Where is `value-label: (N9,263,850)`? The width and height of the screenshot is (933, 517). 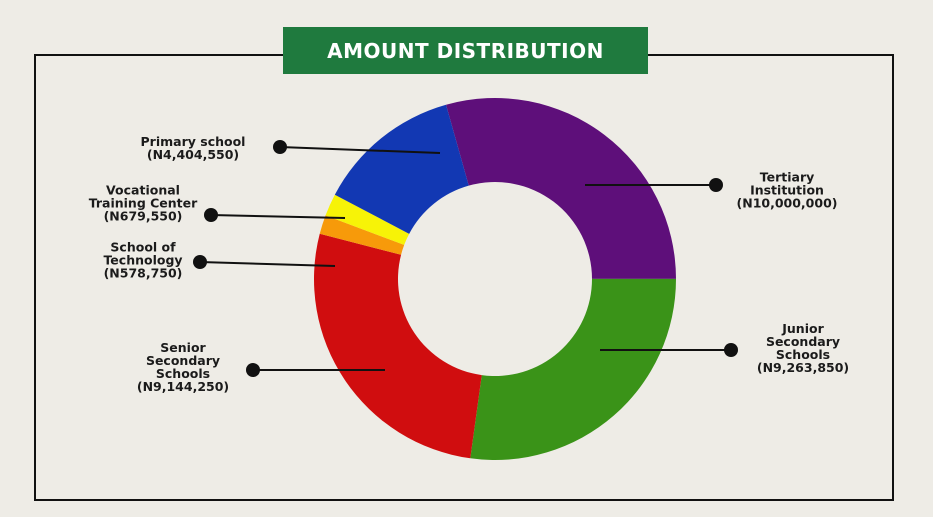
value-label: (N9,263,850) is located at coordinates (803, 367).